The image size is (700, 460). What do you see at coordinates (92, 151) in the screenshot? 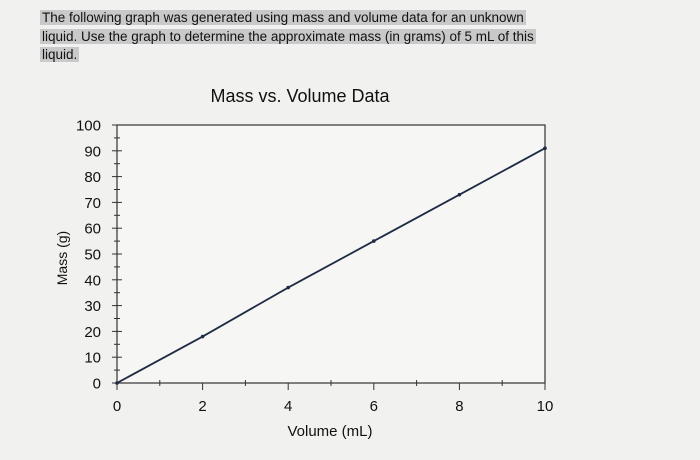
I see `y-tick-label: 90` at bounding box center [92, 151].